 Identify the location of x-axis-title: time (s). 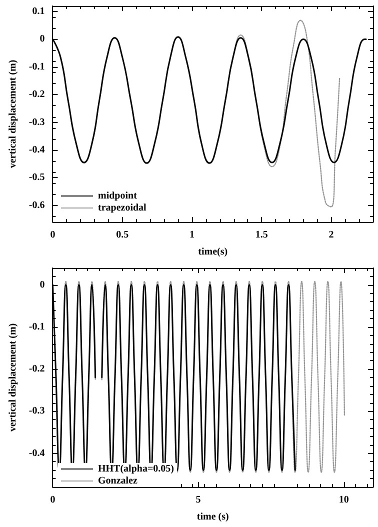
(212, 517).